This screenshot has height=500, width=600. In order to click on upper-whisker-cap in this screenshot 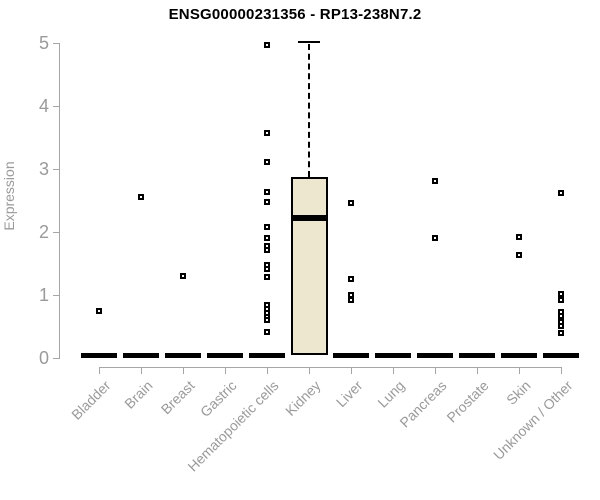, I will do `click(309, 41)`.